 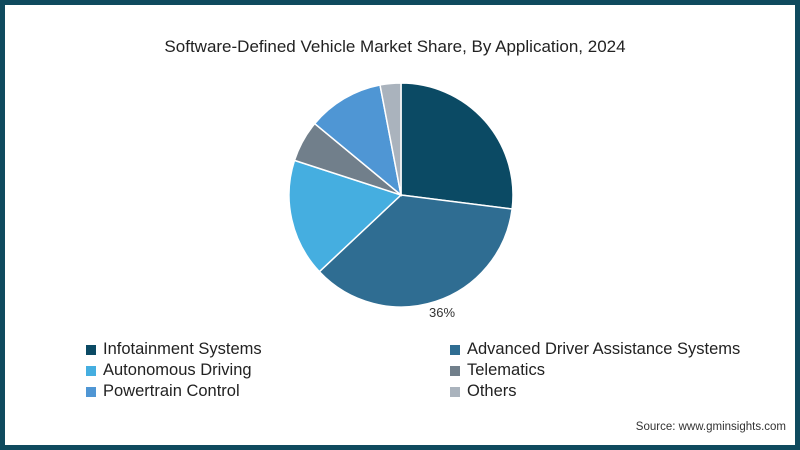 What do you see at coordinates (506, 370) in the screenshot?
I see `legend-label: Telematics` at bounding box center [506, 370].